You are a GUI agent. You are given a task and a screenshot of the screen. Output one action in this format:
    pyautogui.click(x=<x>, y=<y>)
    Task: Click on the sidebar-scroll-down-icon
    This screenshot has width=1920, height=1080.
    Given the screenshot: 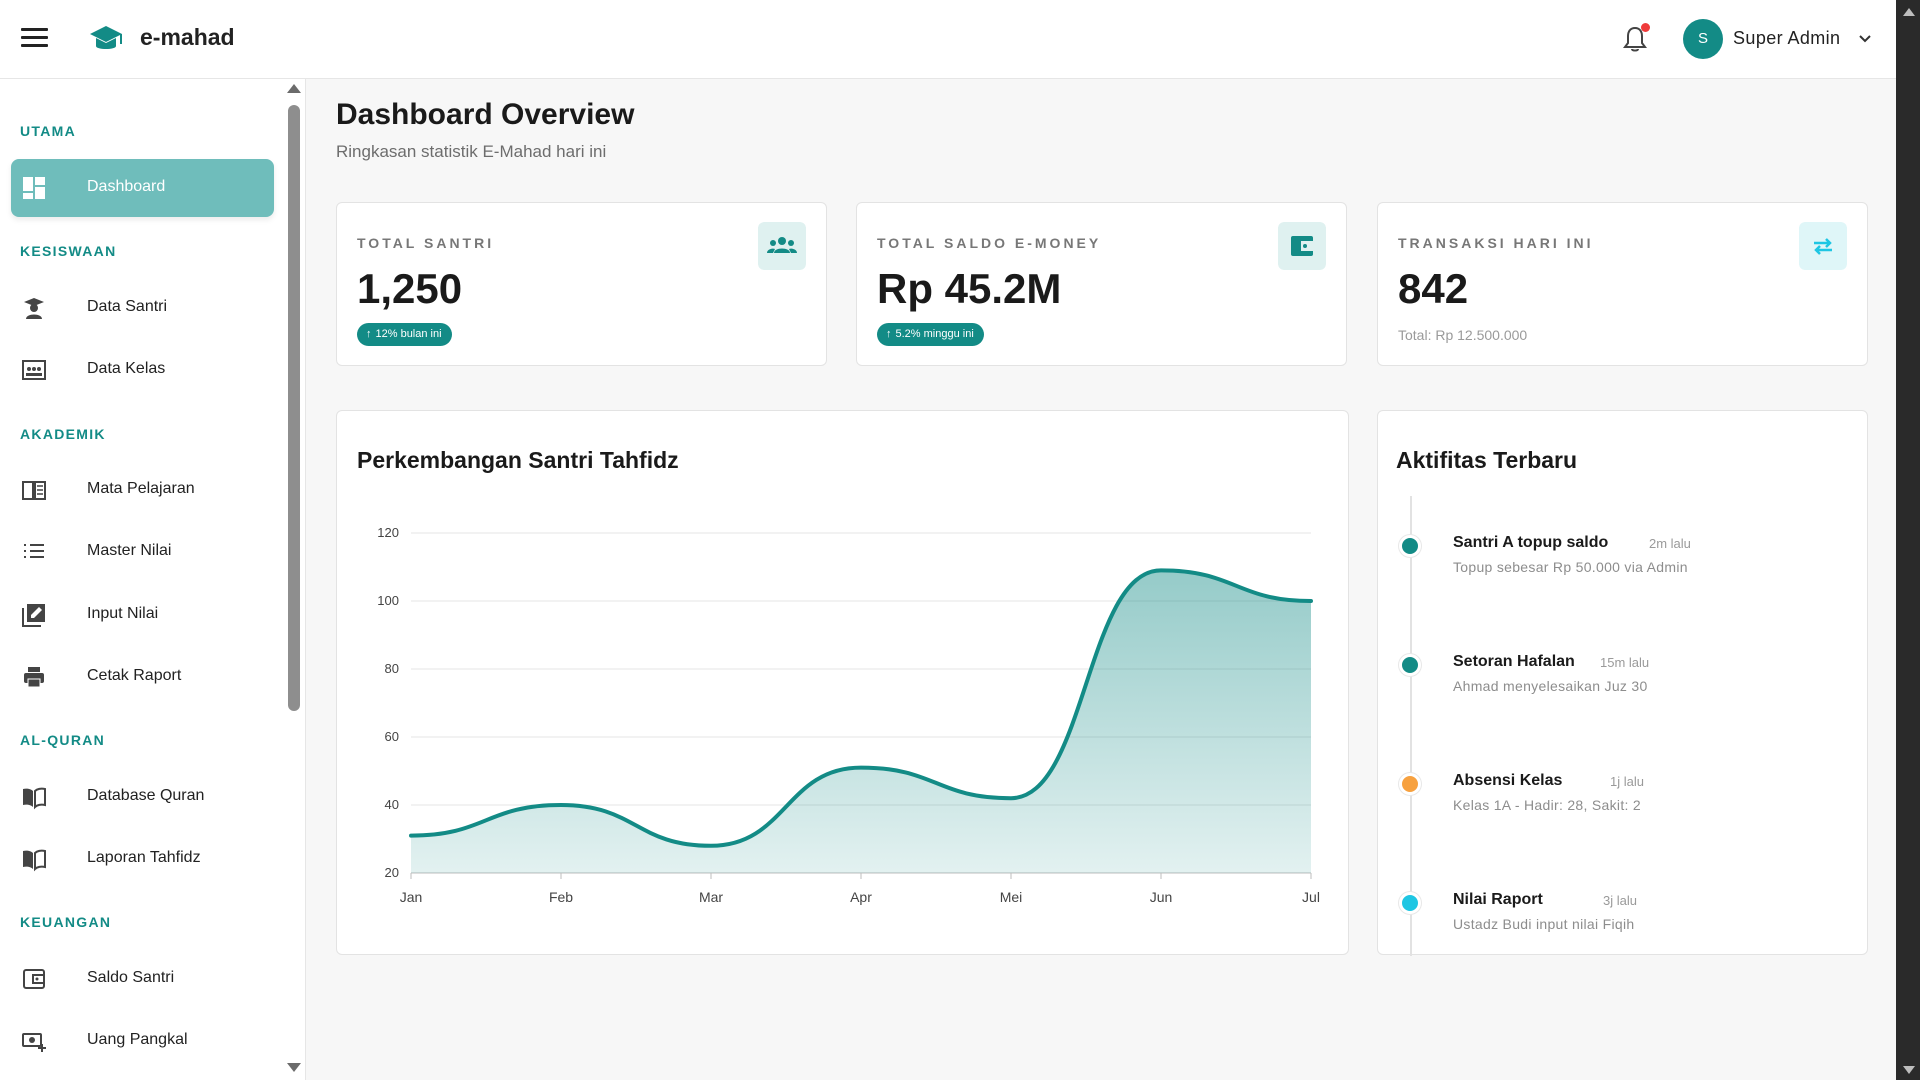 What is the action you would take?
    pyautogui.click(x=294, y=1067)
    